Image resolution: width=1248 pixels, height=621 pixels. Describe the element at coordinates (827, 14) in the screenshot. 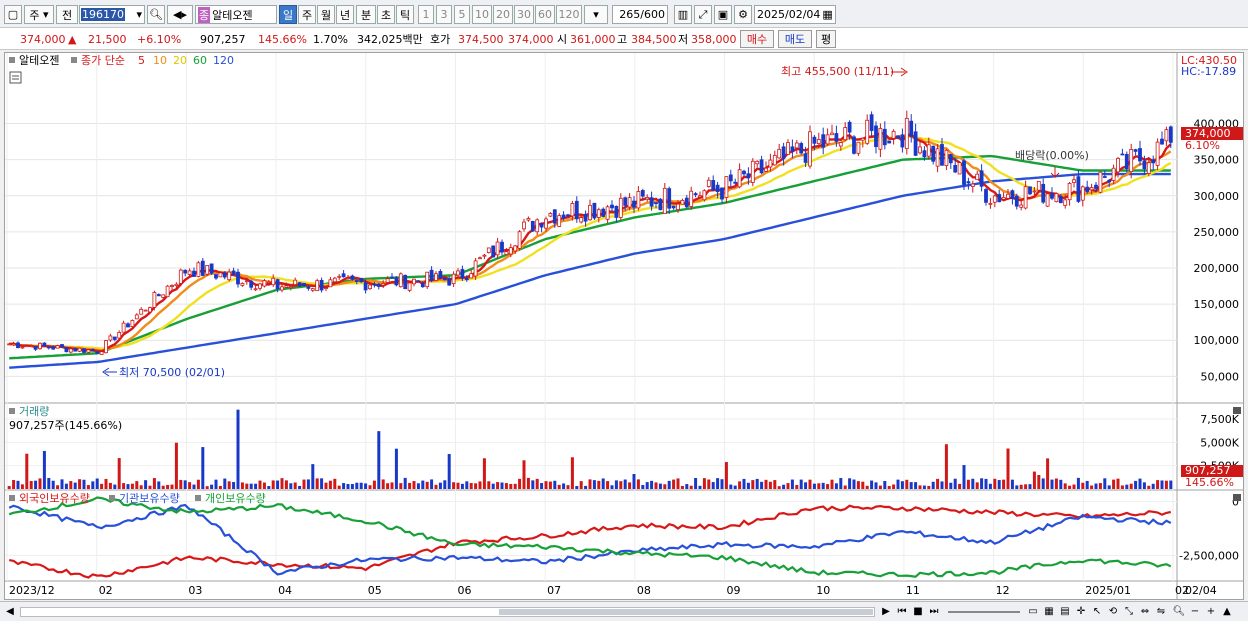

I see `calendar-icon: ▦` at that location.